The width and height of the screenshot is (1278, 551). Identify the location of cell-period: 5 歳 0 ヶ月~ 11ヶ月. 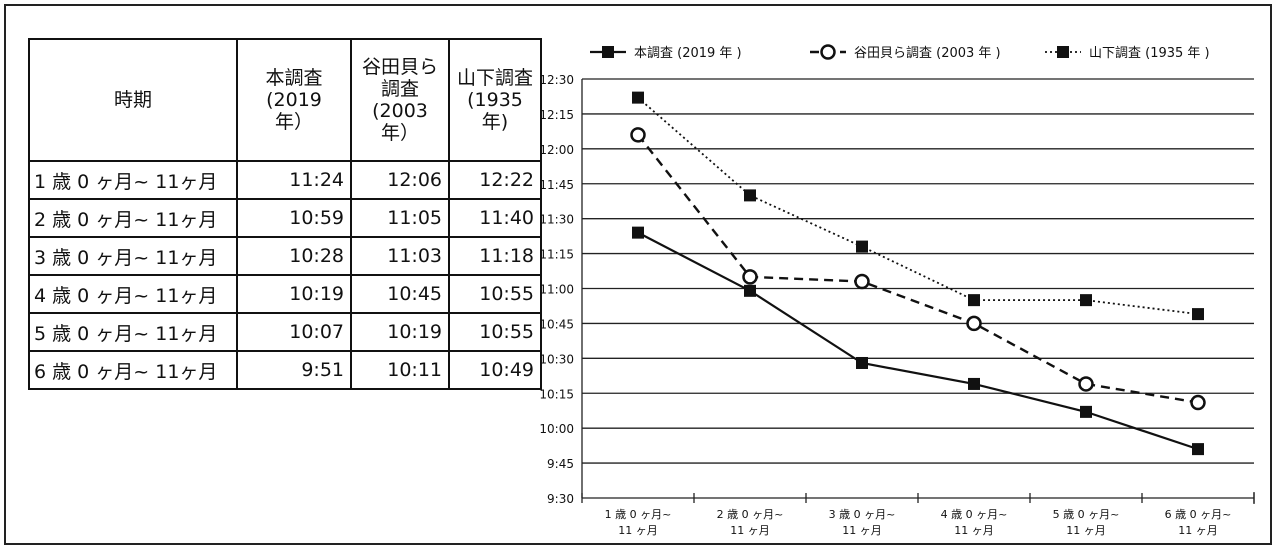
(133, 332).